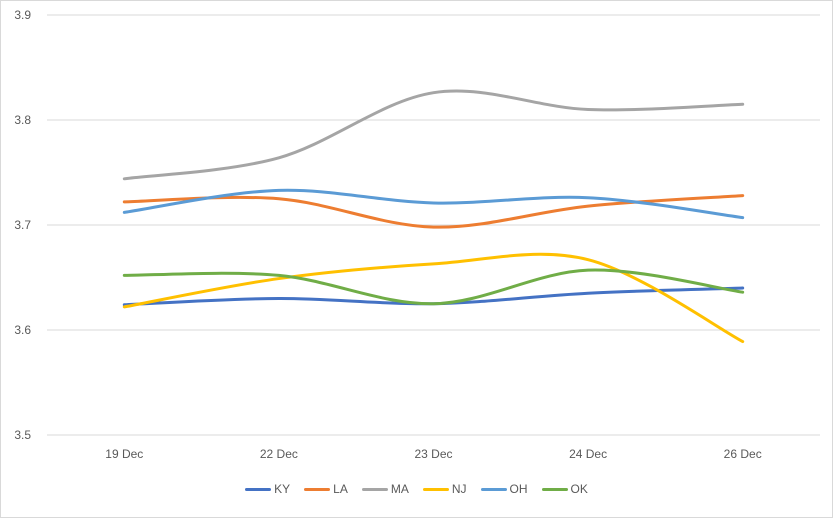 This screenshot has width=833, height=518. I want to click on y-tick-label: 3.9, so click(22, 15).